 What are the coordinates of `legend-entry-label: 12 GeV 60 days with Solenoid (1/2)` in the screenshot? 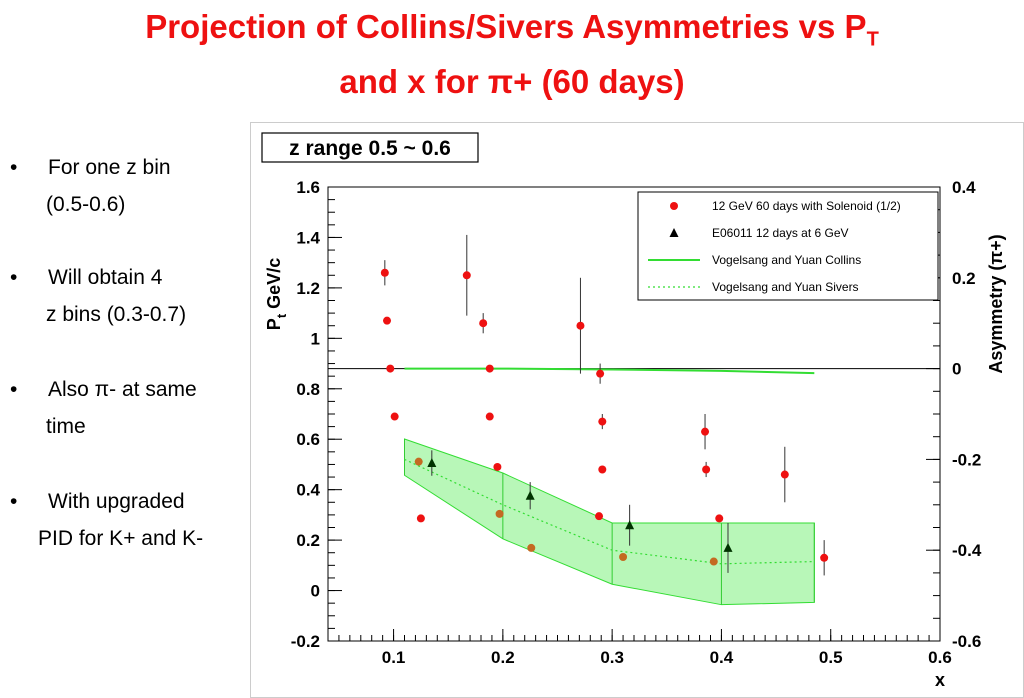 It's located at (806, 206).